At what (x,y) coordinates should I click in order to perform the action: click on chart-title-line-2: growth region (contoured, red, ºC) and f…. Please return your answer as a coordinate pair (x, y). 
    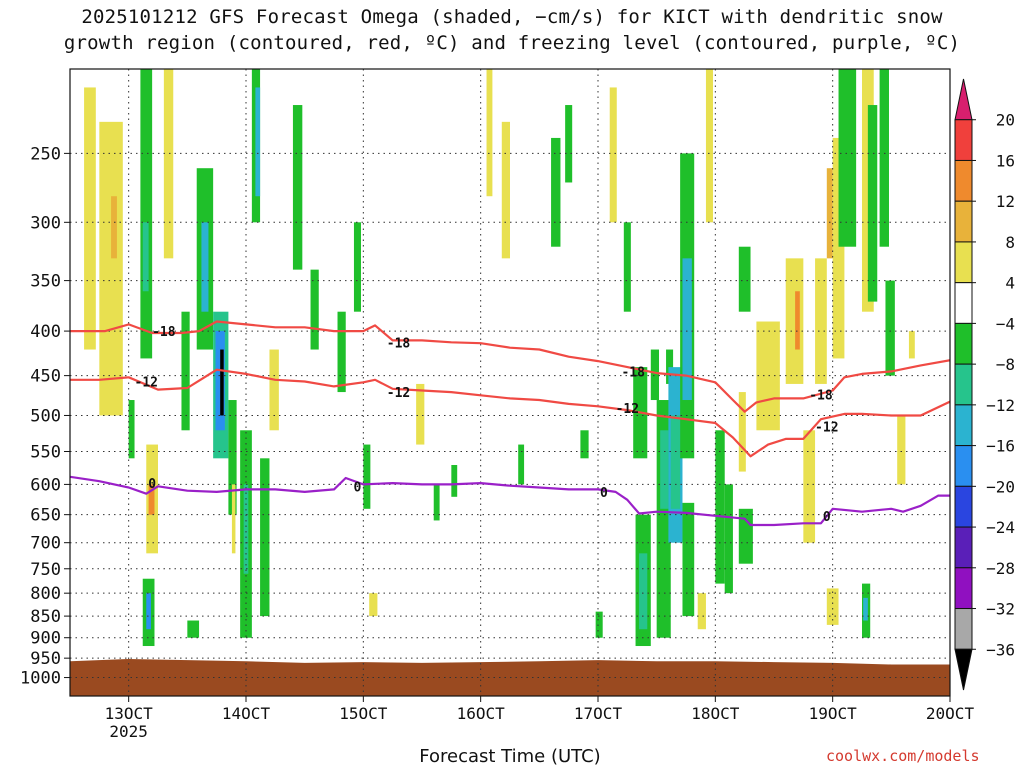
    Looking at the image, I should click on (512, 43).